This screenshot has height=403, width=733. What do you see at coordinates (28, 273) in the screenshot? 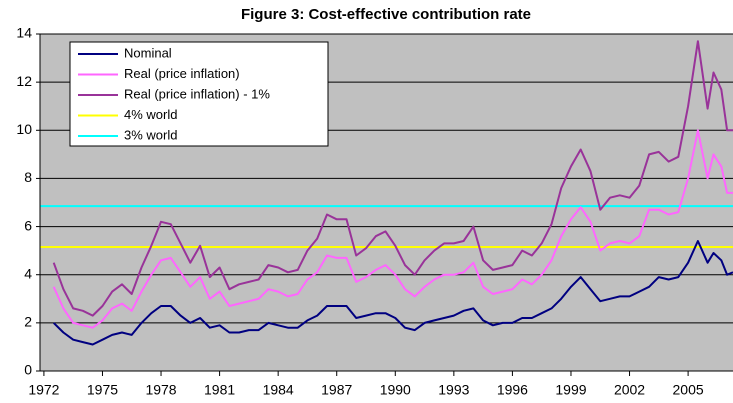
I see `y-tick-label: 4` at bounding box center [28, 273].